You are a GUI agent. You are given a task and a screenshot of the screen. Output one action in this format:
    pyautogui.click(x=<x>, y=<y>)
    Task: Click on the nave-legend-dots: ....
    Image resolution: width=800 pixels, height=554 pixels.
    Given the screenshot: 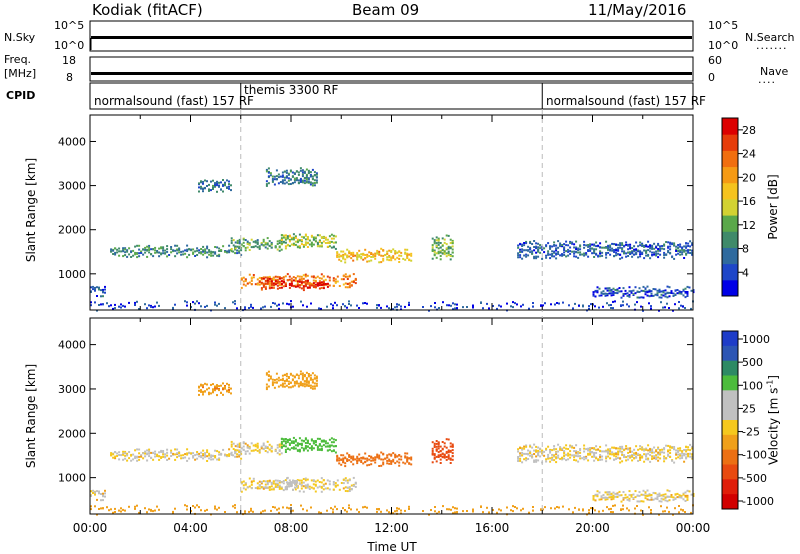 What is the action you would take?
    pyautogui.click(x=767, y=79)
    